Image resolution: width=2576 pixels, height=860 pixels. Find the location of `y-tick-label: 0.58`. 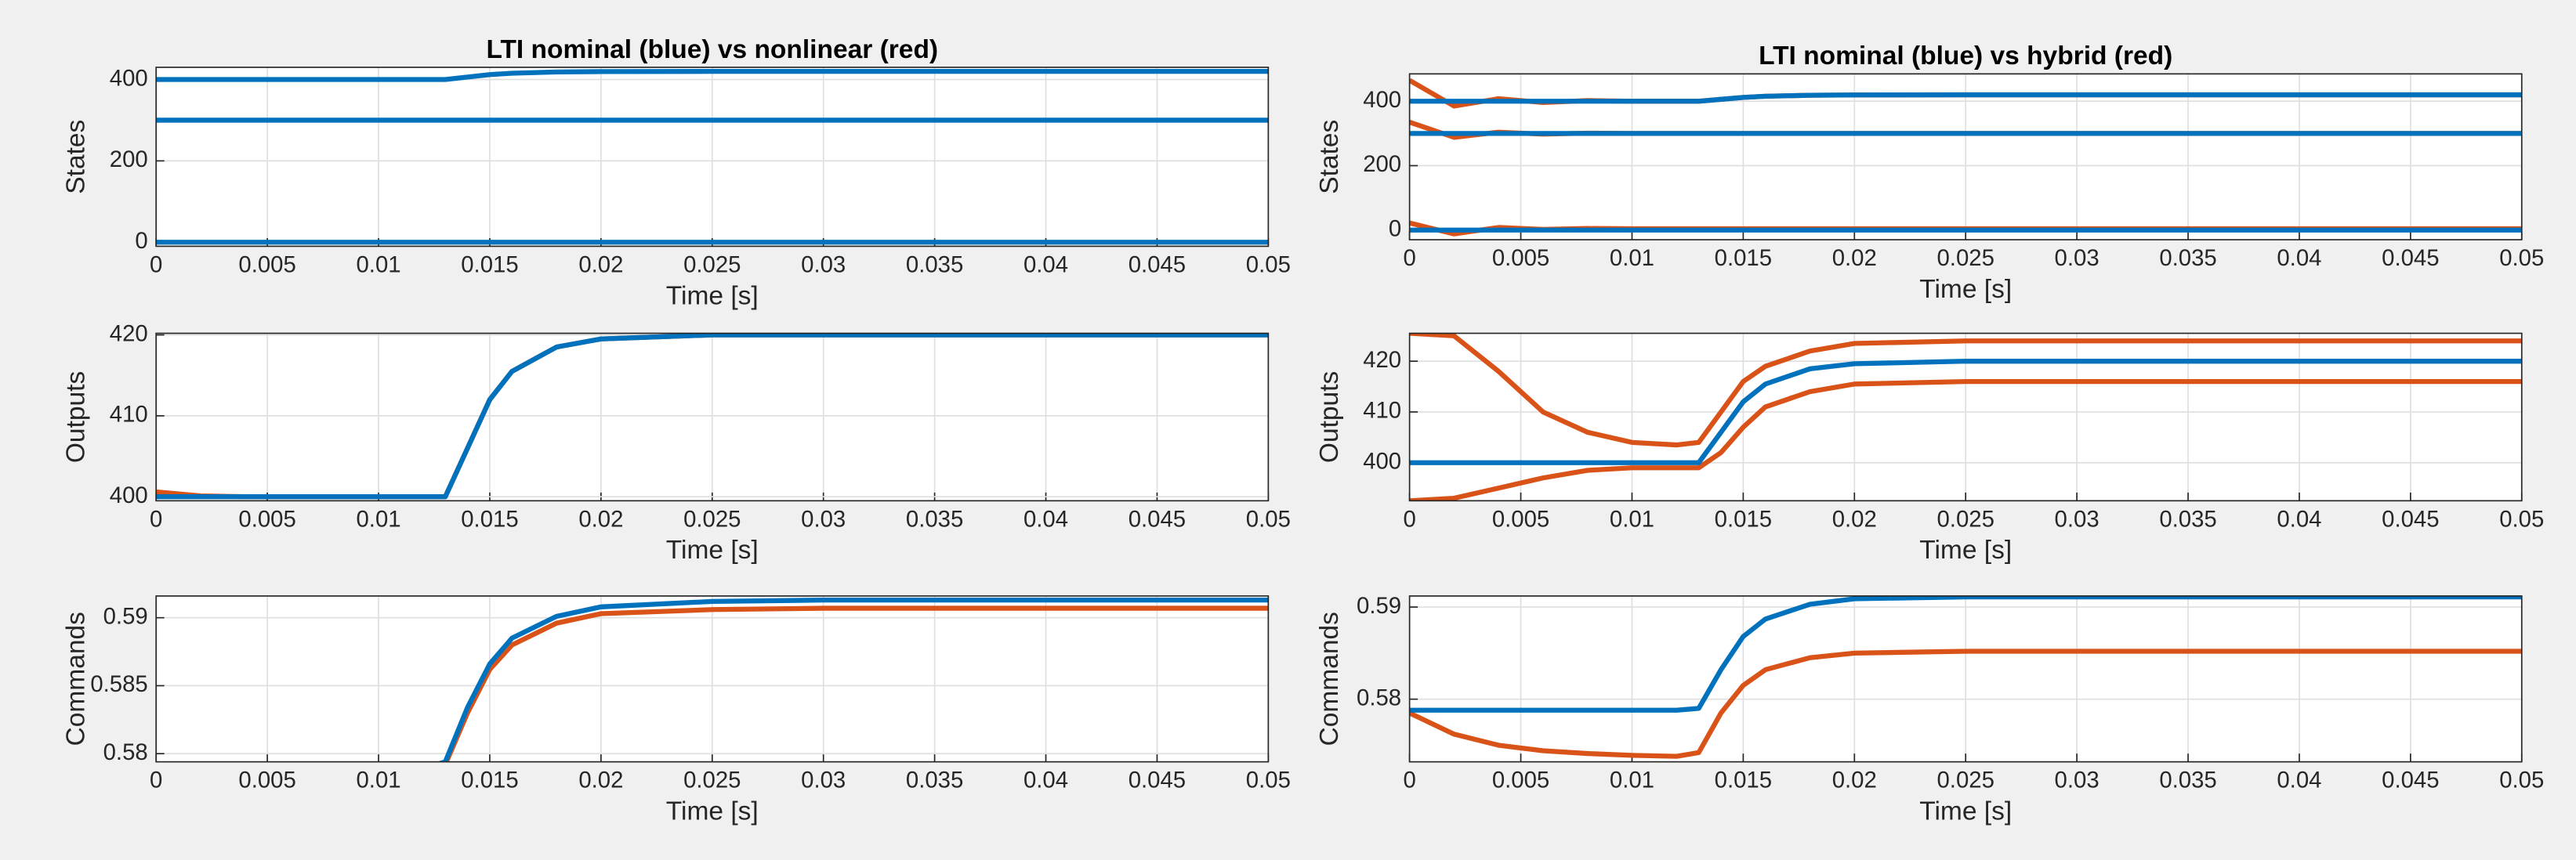

y-tick-label: 0.58 is located at coordinates (1379, 697).